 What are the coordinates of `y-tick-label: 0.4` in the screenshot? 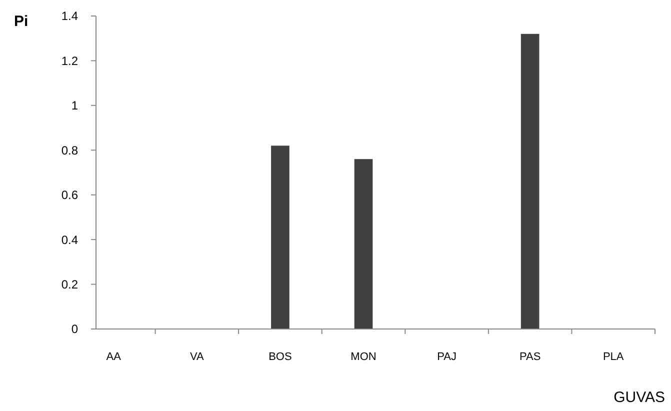 It's located at (69, 239).